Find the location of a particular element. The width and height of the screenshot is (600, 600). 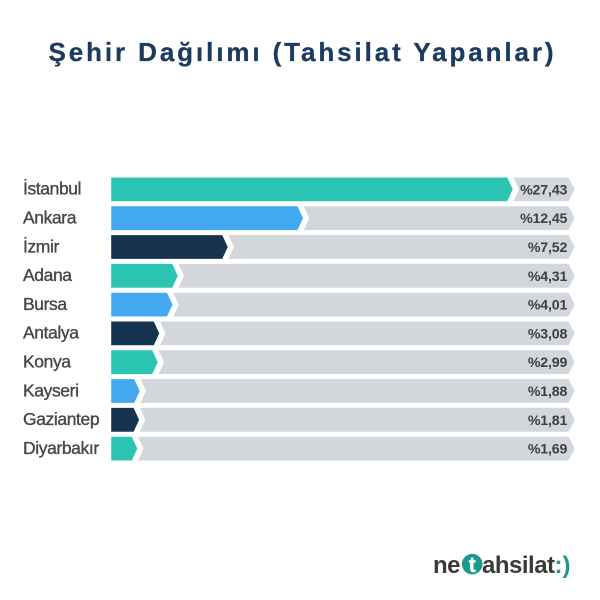

svg-text: İzmir is located at coordinates (41, 246).